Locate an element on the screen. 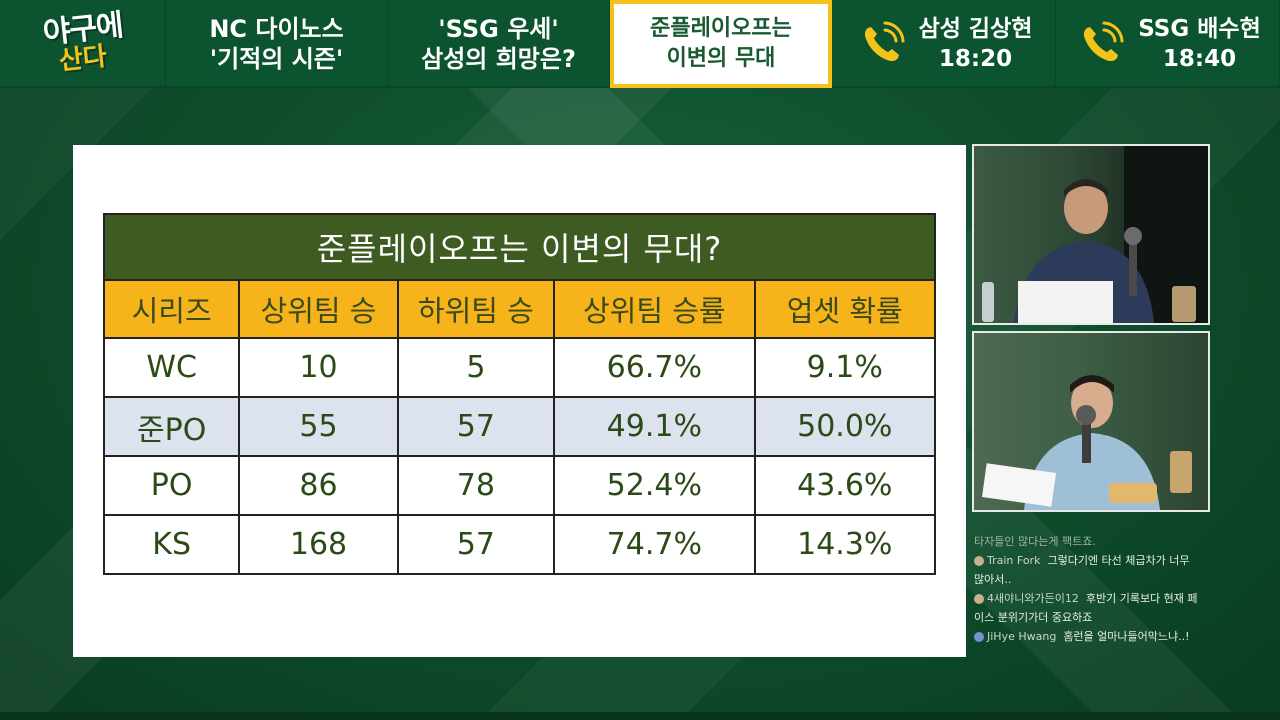  chat-text: 그렇다기엔 타선 체급차가 너무 is located at coordinates (1118, 560).